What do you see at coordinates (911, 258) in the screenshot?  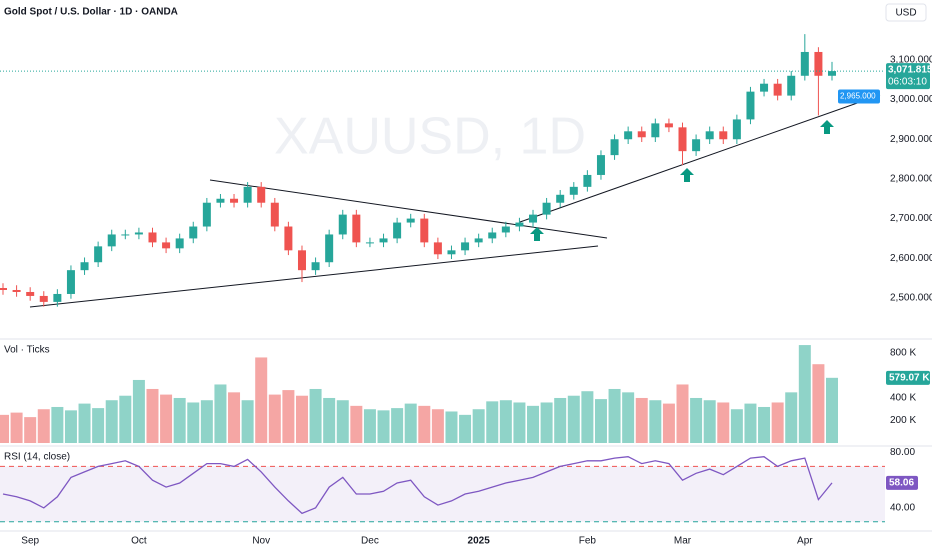 I see `y-tick-label: 2,600.000` at bounding box center [911, 258].